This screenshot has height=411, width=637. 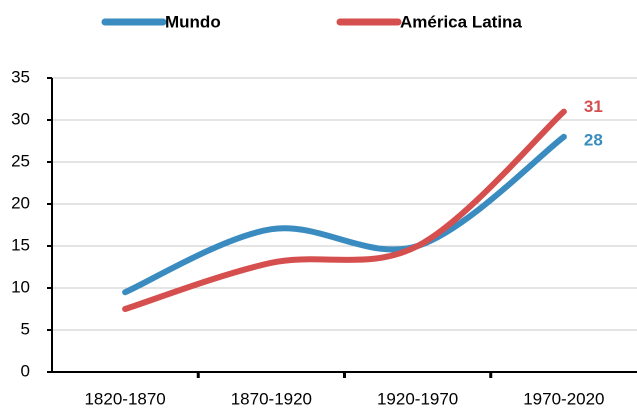 I want to click on y-tick-label: 35, so click(x=20, y=76).